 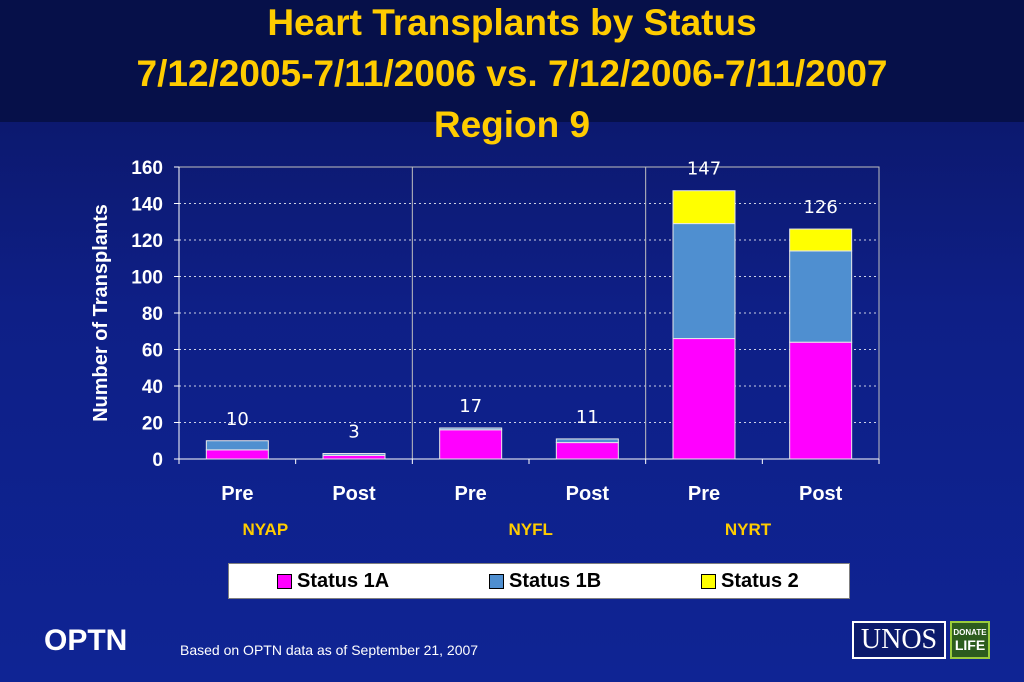 What do you see at coordinates (353, 432) in the screenshot?
I see `bar-total-label: 3` at bounding box center [353, 432].